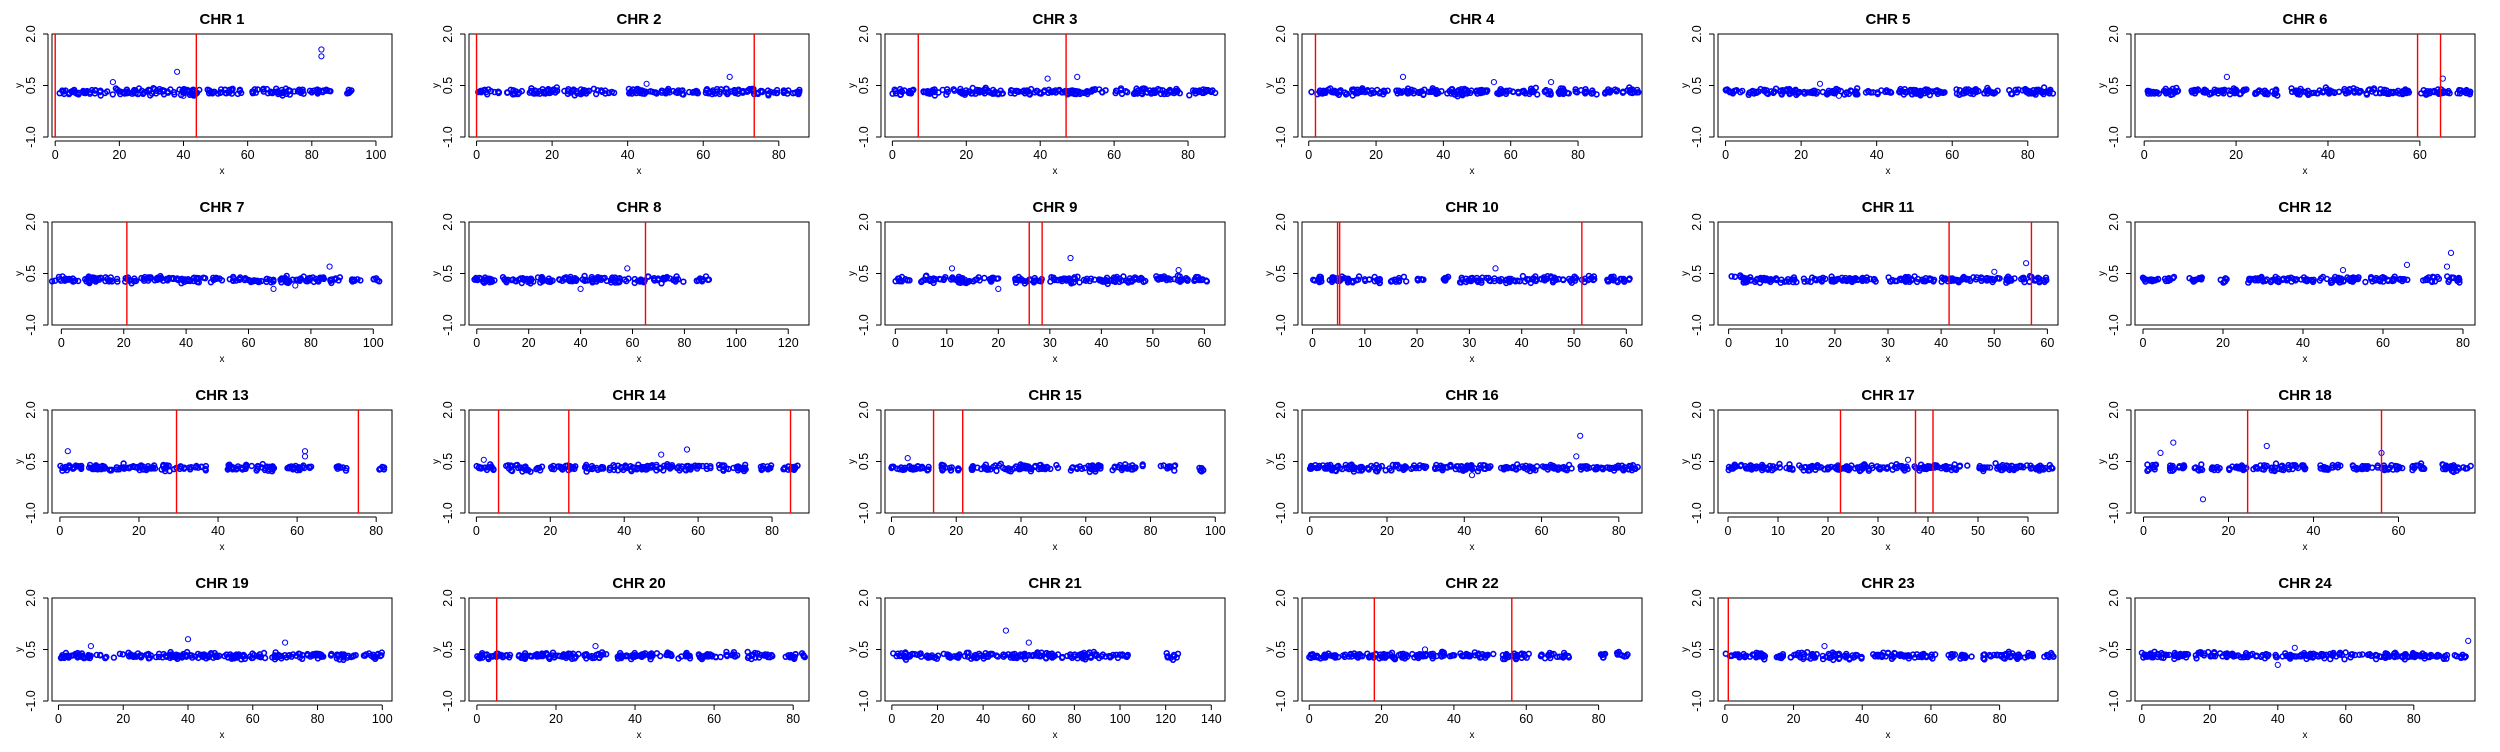  I want to click on chart-title: CHR 10, so click(1471, 207).